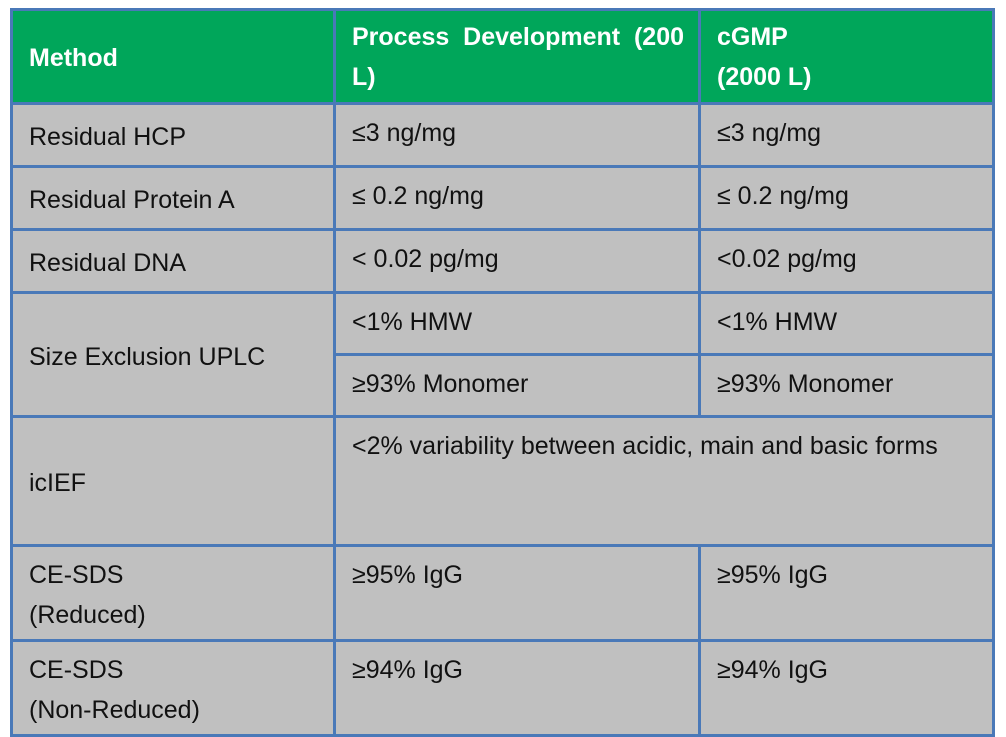 This screenshot has height=737, width=1006. I want to click on header-cell: Process Development (200 L), so click(517, 56).